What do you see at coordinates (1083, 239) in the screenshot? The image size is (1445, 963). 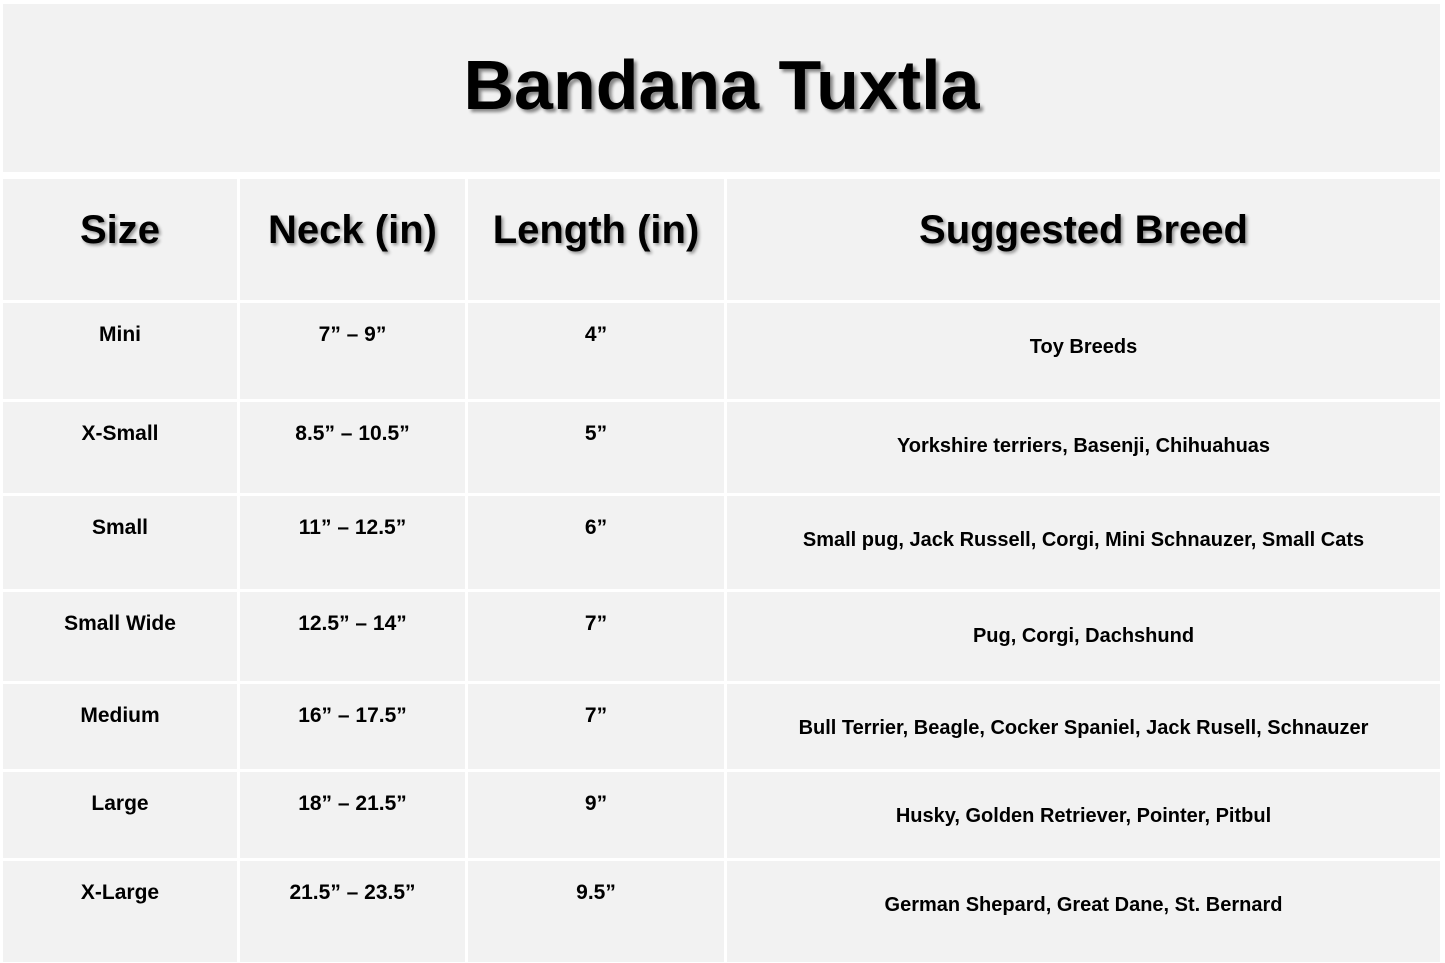 I see `header-breed: Suggested Breed` at bounding box center [1083, 239].